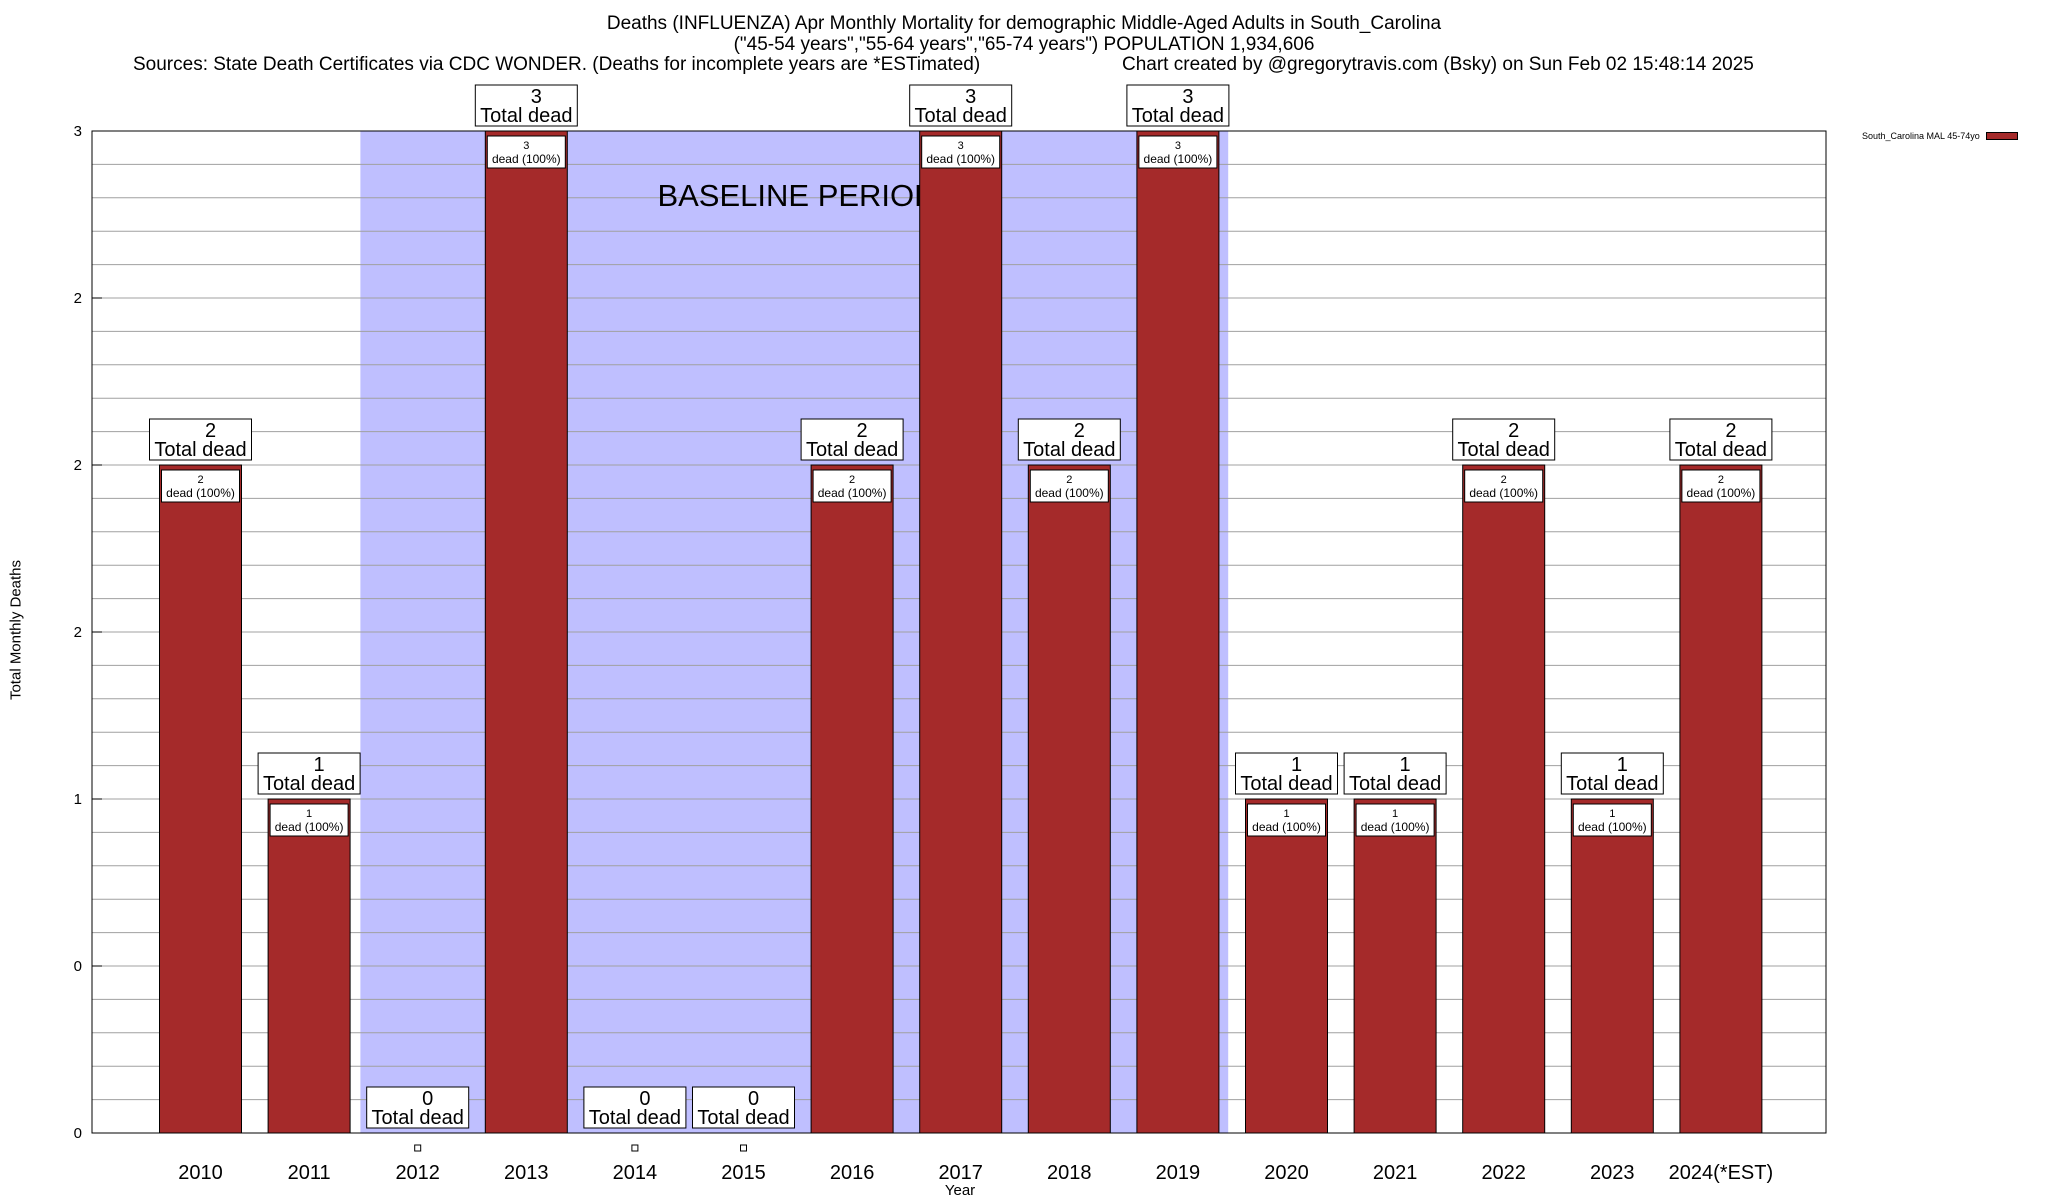 The width and height of the screenshot is (2048, 1200). I want to click on legend-series-name: South_Carolina MAL 45-74yo, so click(1921, 136).